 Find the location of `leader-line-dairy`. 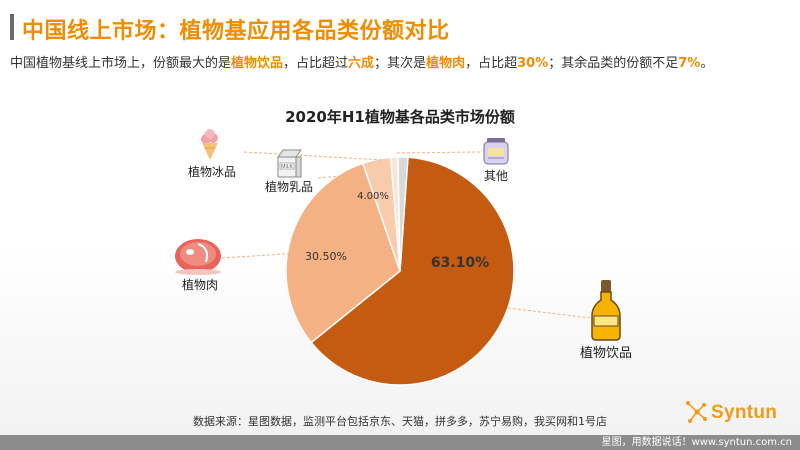

leader-line-dairy is located at coordinates (341, 176).